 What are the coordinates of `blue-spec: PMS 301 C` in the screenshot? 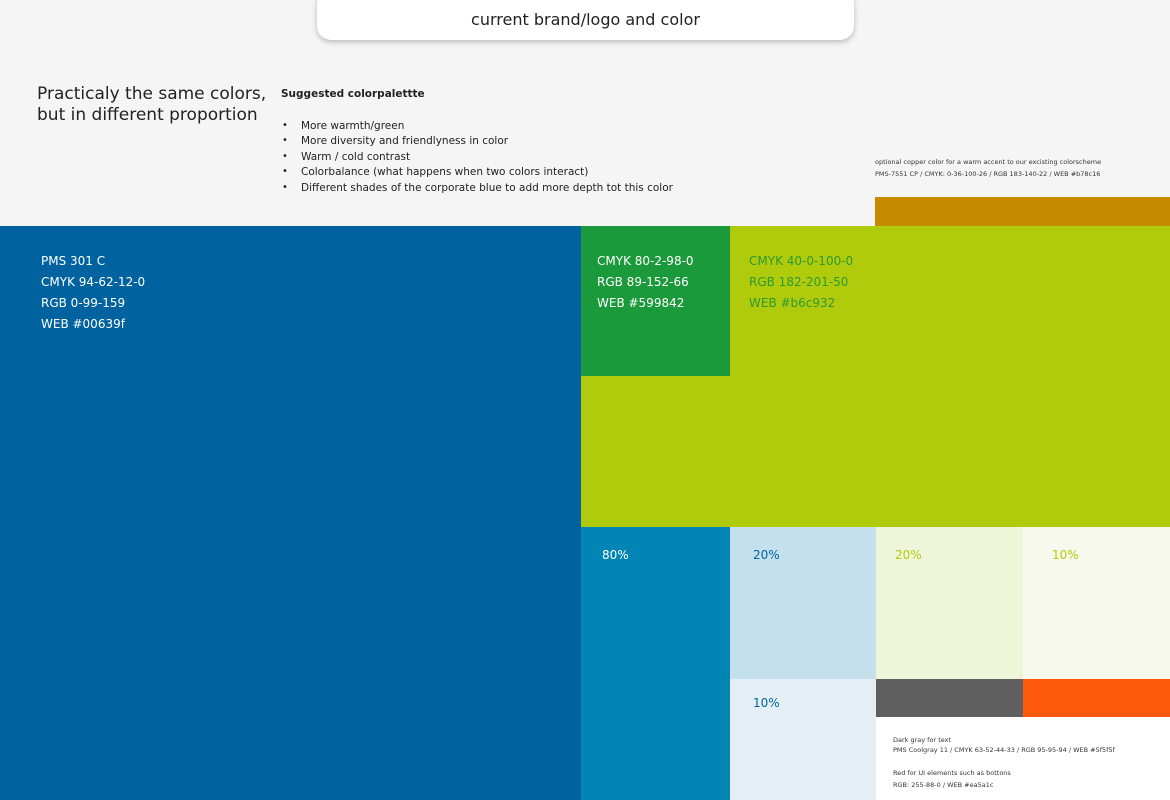 It's located at (73, 261).